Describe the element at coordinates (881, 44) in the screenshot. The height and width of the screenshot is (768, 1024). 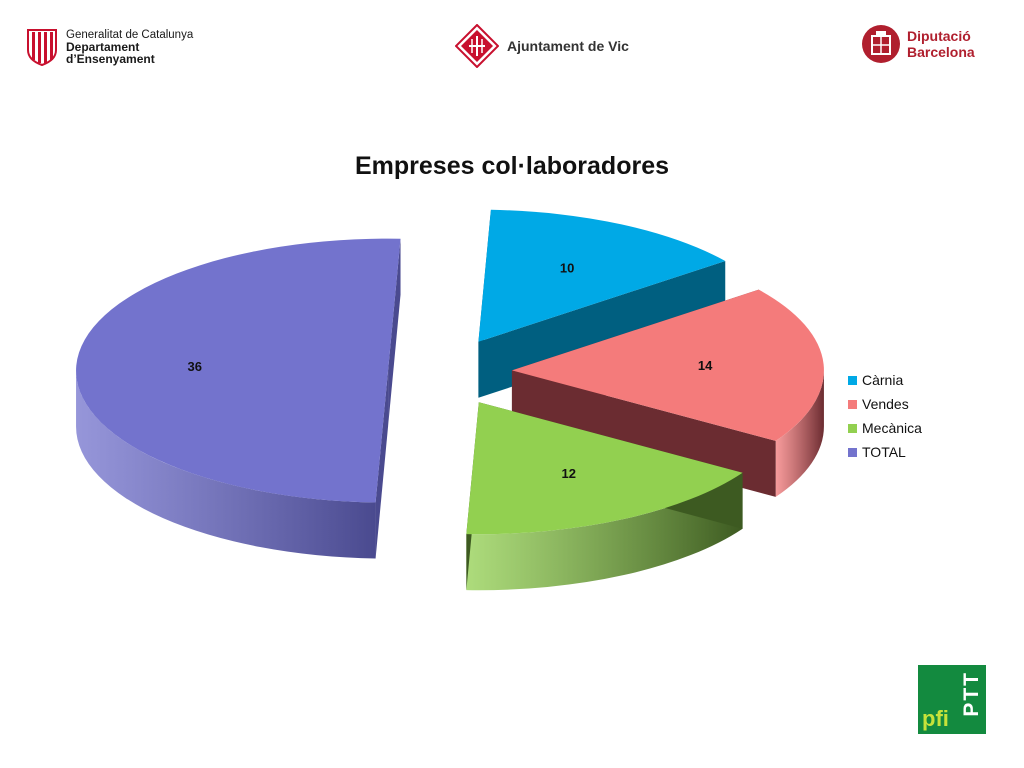
I see `diputacio-emblem-icon` at that location.